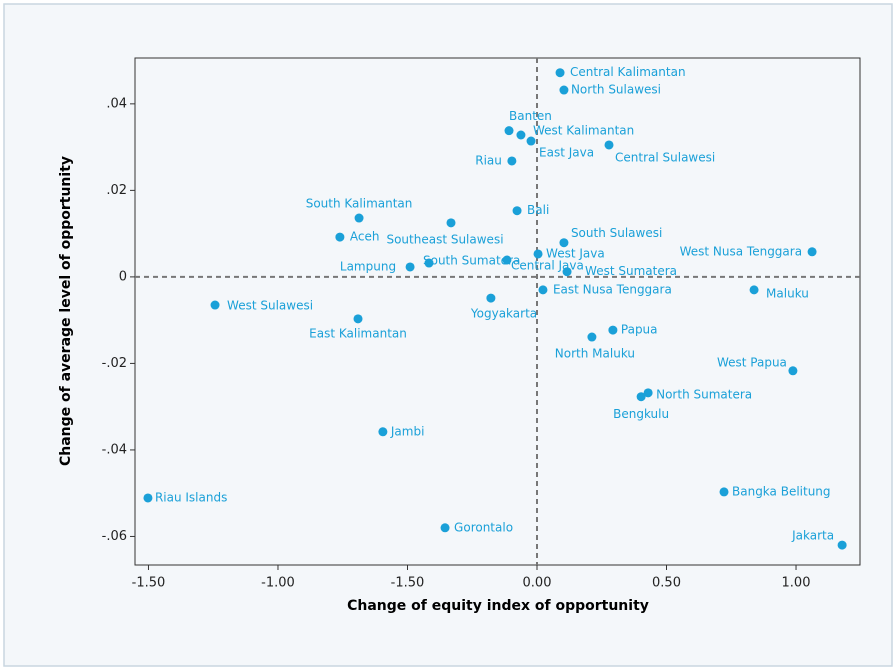 The width and height of the screenshot is (896, 670). What do you see at coordinates (641, 414) in the screenshot?
I see `point-label: Bengkulu` at bounding box center [641, 414].